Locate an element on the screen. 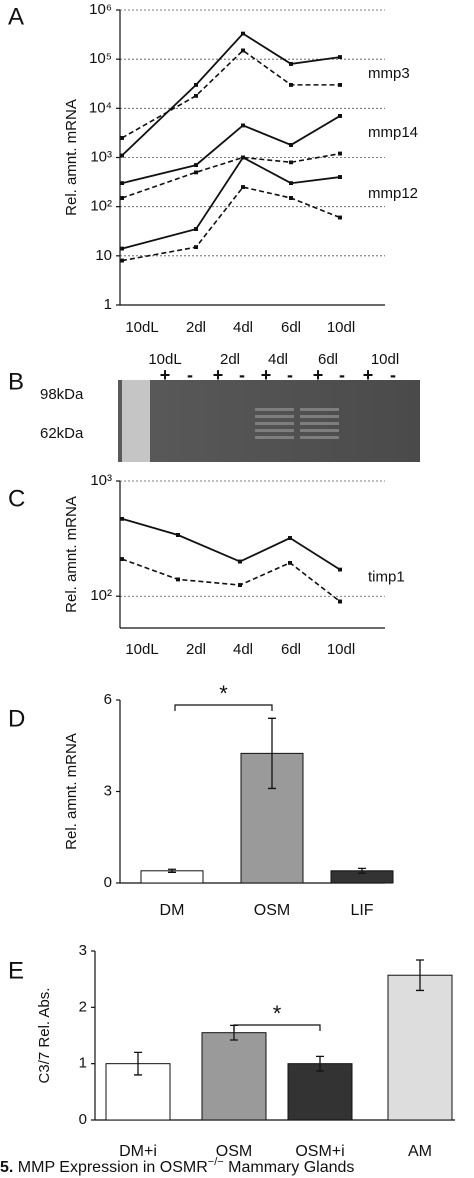 The width and height of the screenshot is (474, 1178). y-axis-label: C3/7 Rel. Abs. is located at coordinates (44, 1036).